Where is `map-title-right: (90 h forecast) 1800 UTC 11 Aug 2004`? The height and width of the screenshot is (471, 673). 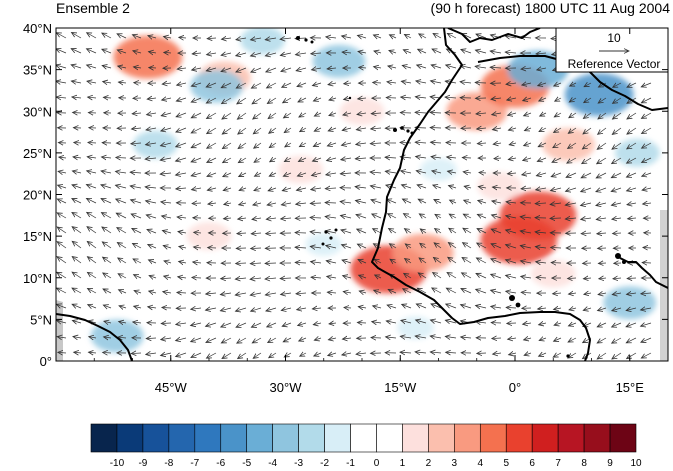 map-title-right: (90 h forecast) 1800 UTC 11 Aug 2004 is located at coordinates (550, 8).